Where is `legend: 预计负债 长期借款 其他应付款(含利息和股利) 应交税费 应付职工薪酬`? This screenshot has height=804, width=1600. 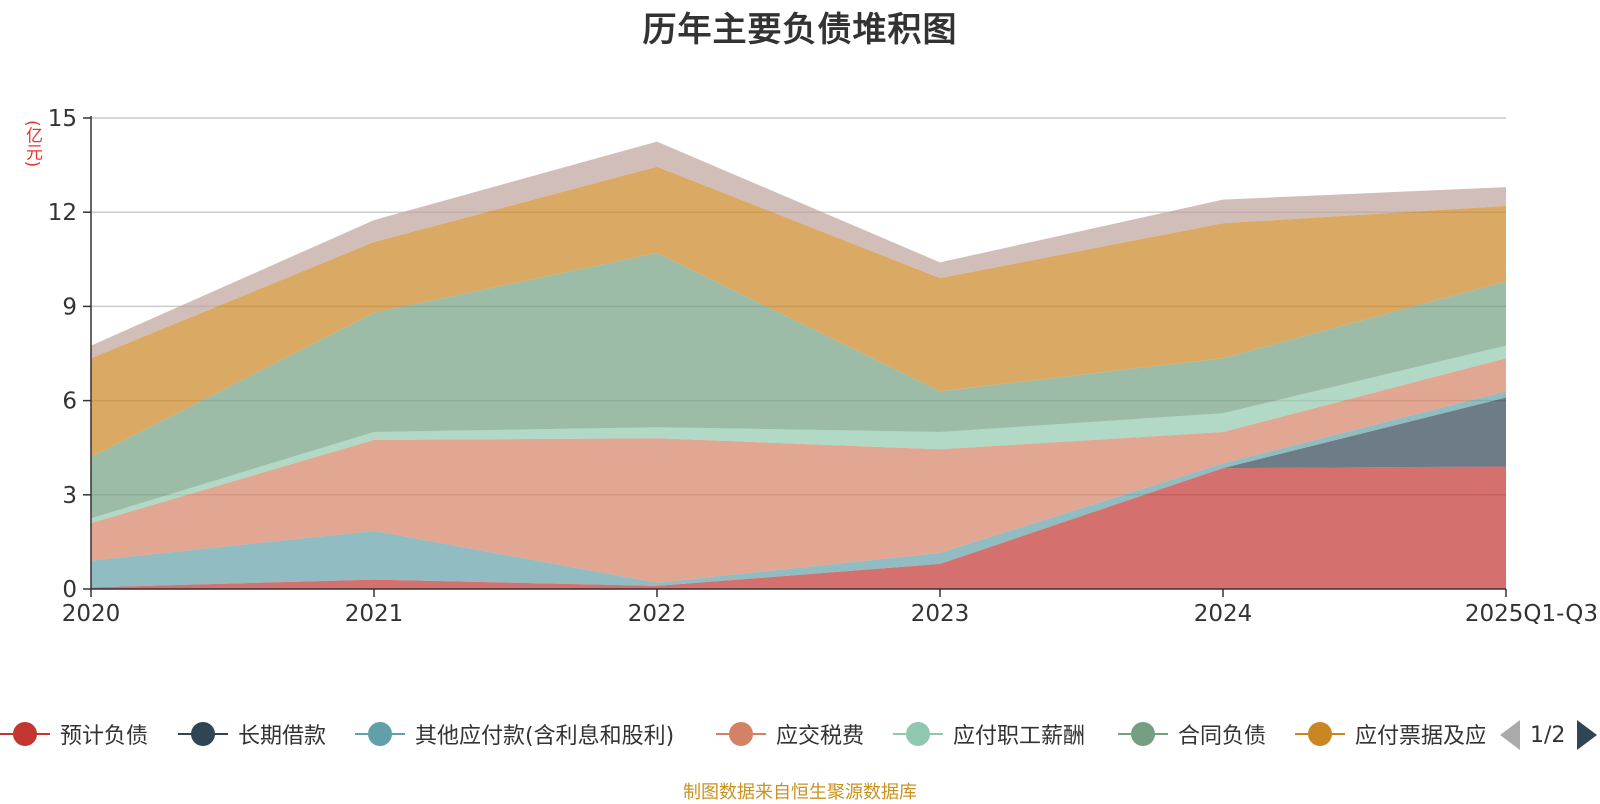
legend: 预计负债 长期借款 其他应付款(含利息和股利) 应交税费 应付职工薪酬 is located at coordinates (800, 734).